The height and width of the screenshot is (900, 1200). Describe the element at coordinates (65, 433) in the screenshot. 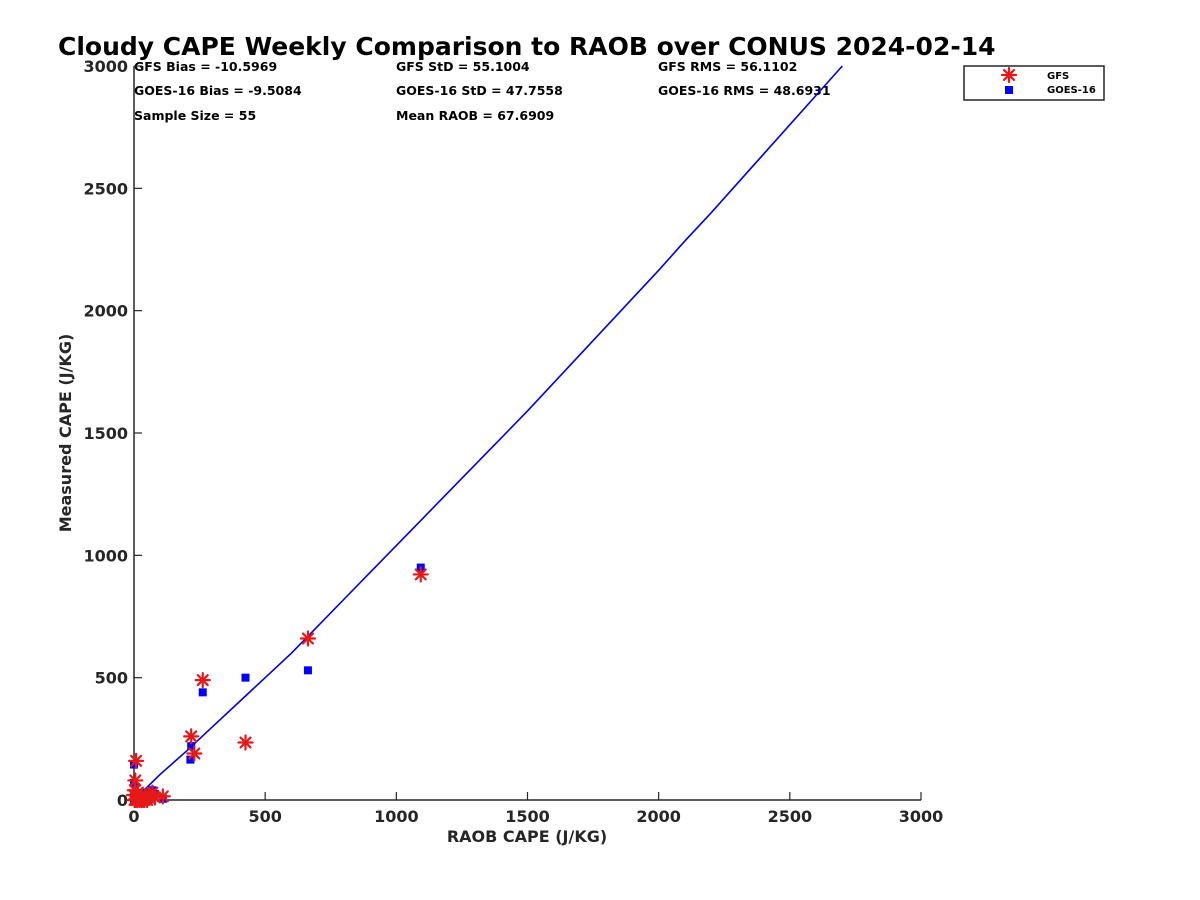

I see `y-axis-label: Measured CAPE (J/KG)` at that location.